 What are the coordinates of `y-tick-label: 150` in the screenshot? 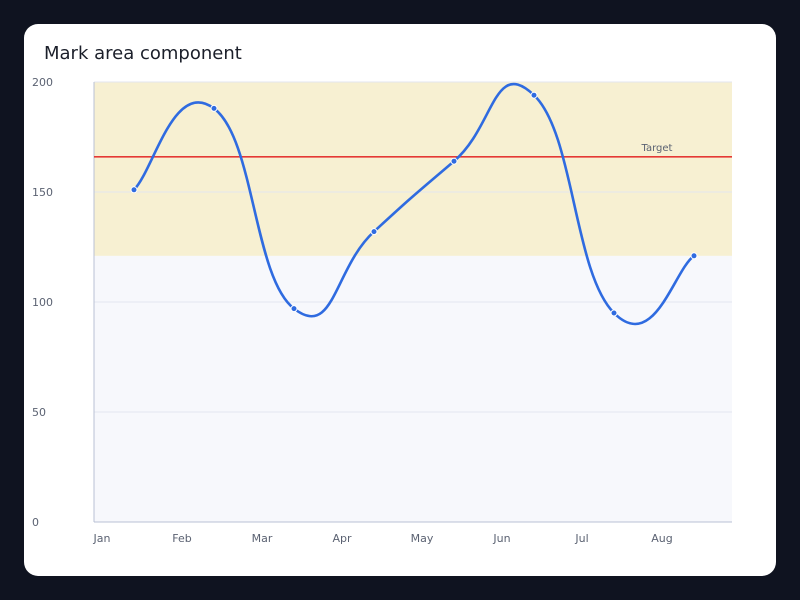 It's located at (42, 192).